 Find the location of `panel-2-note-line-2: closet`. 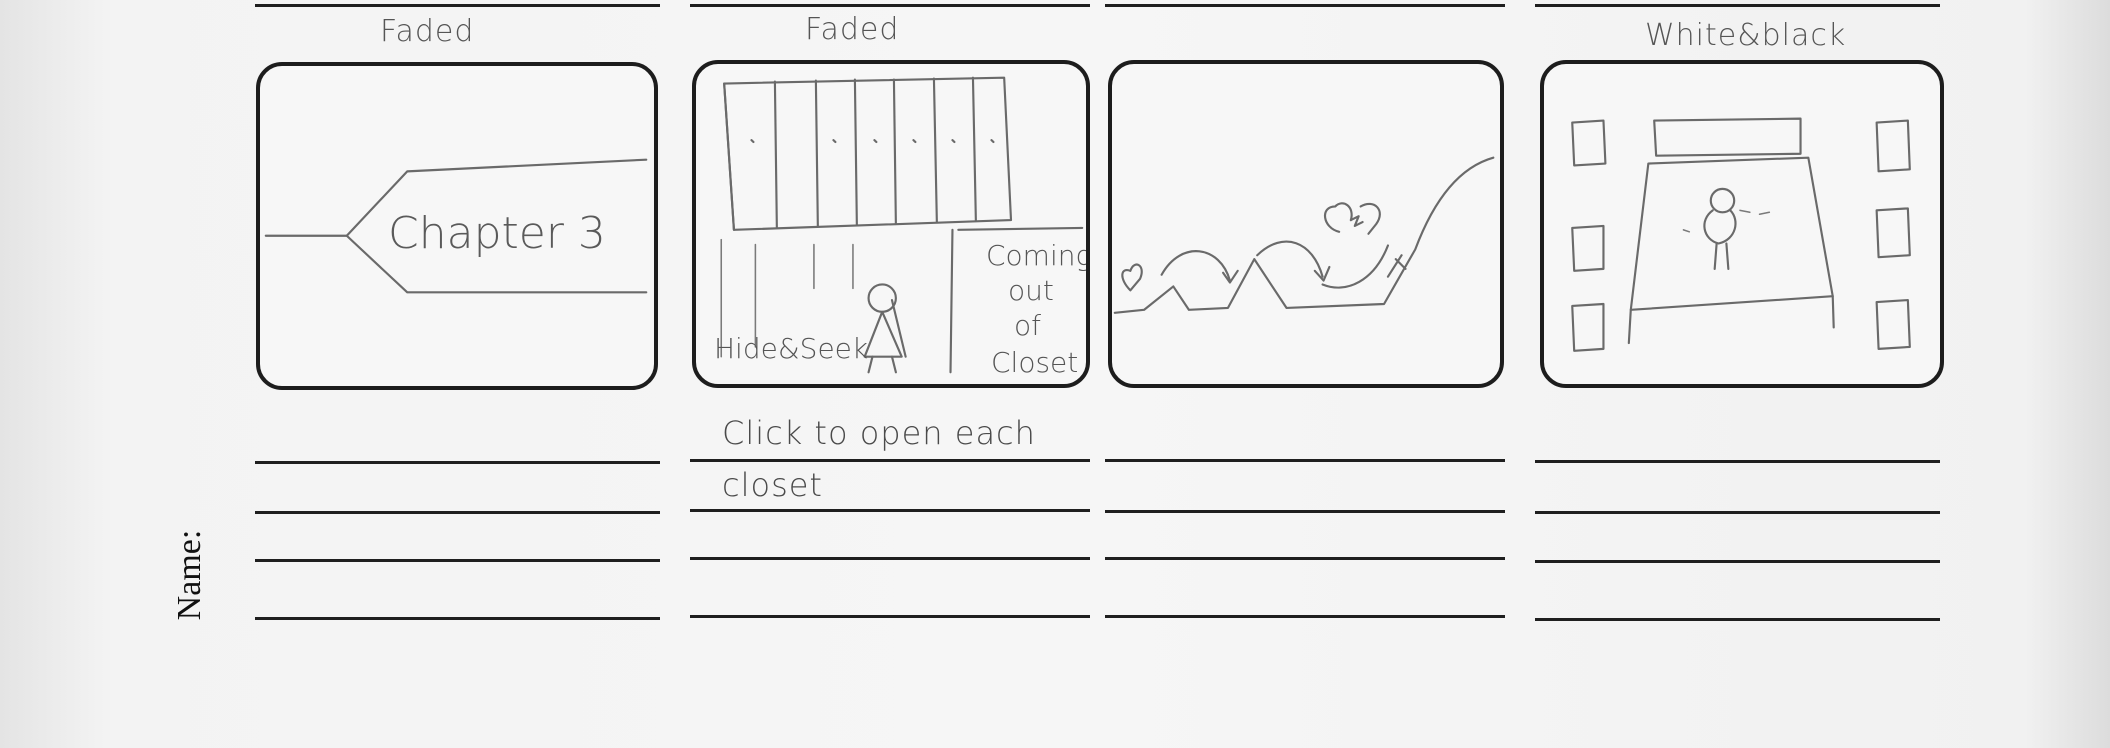

panel-2-note-line-2: closet is located at coordinates (772, 485).